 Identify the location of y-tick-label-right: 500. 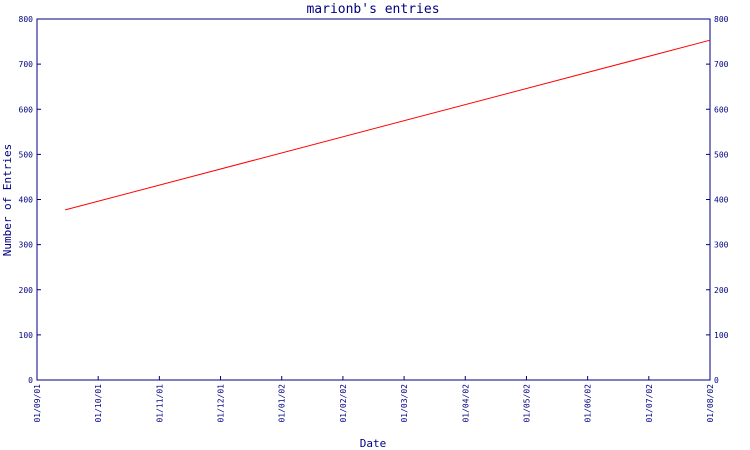
(721, 154).